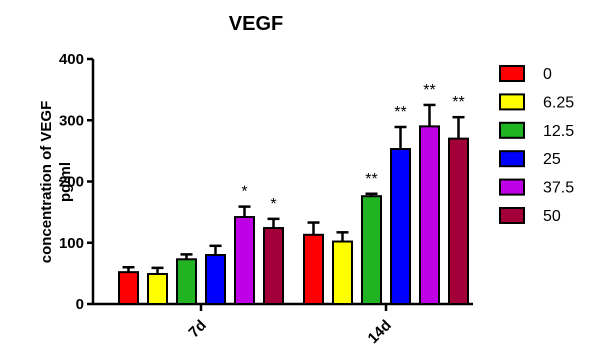 The image size is (592, 350). I want to click on y-axis-label-line-2: pg/ml, so click(65, 182).